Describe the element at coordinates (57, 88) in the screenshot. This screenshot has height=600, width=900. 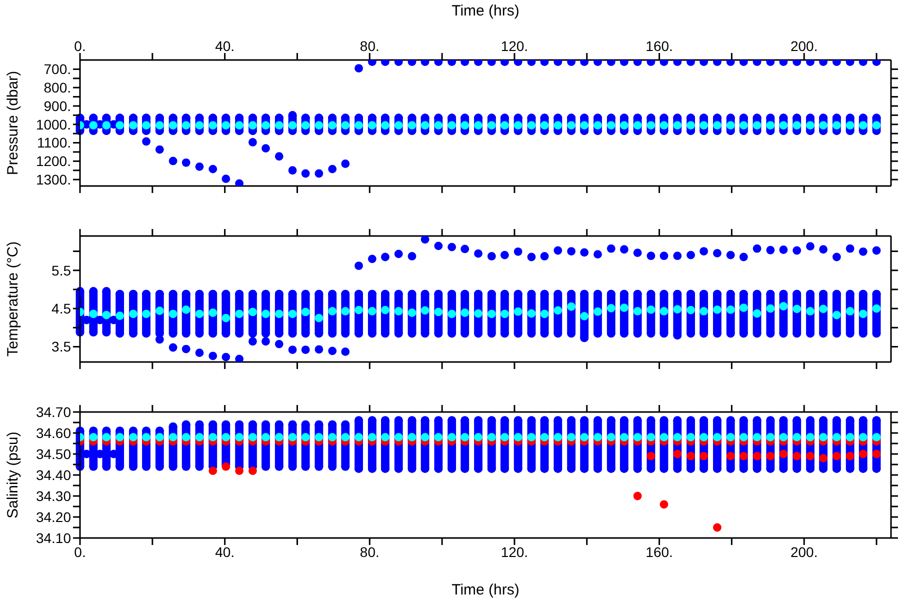
I see `y-tick-label: 800.` at that location.